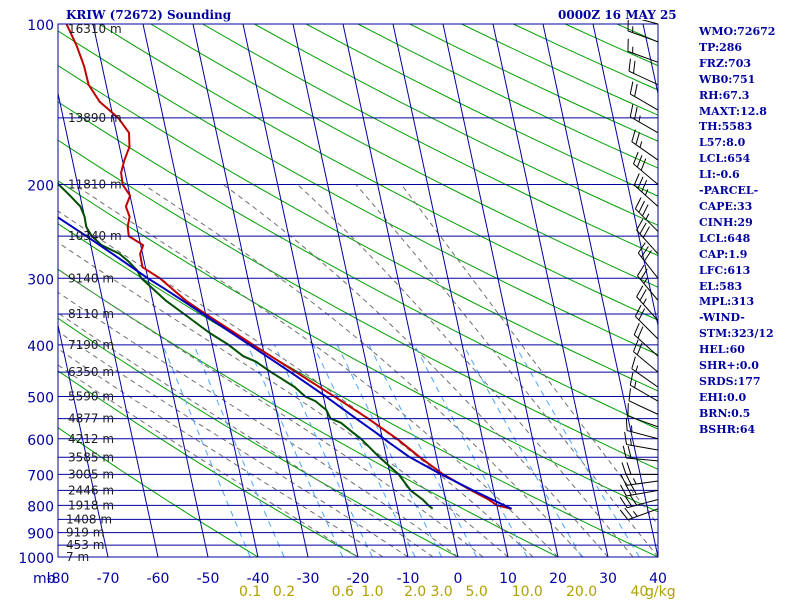 This screenshot has width=800, height=600. What do you see at coordinates (91, 278) in the screenshot?
I see `height-label: 9140 m` at bounding box center [91, 278].